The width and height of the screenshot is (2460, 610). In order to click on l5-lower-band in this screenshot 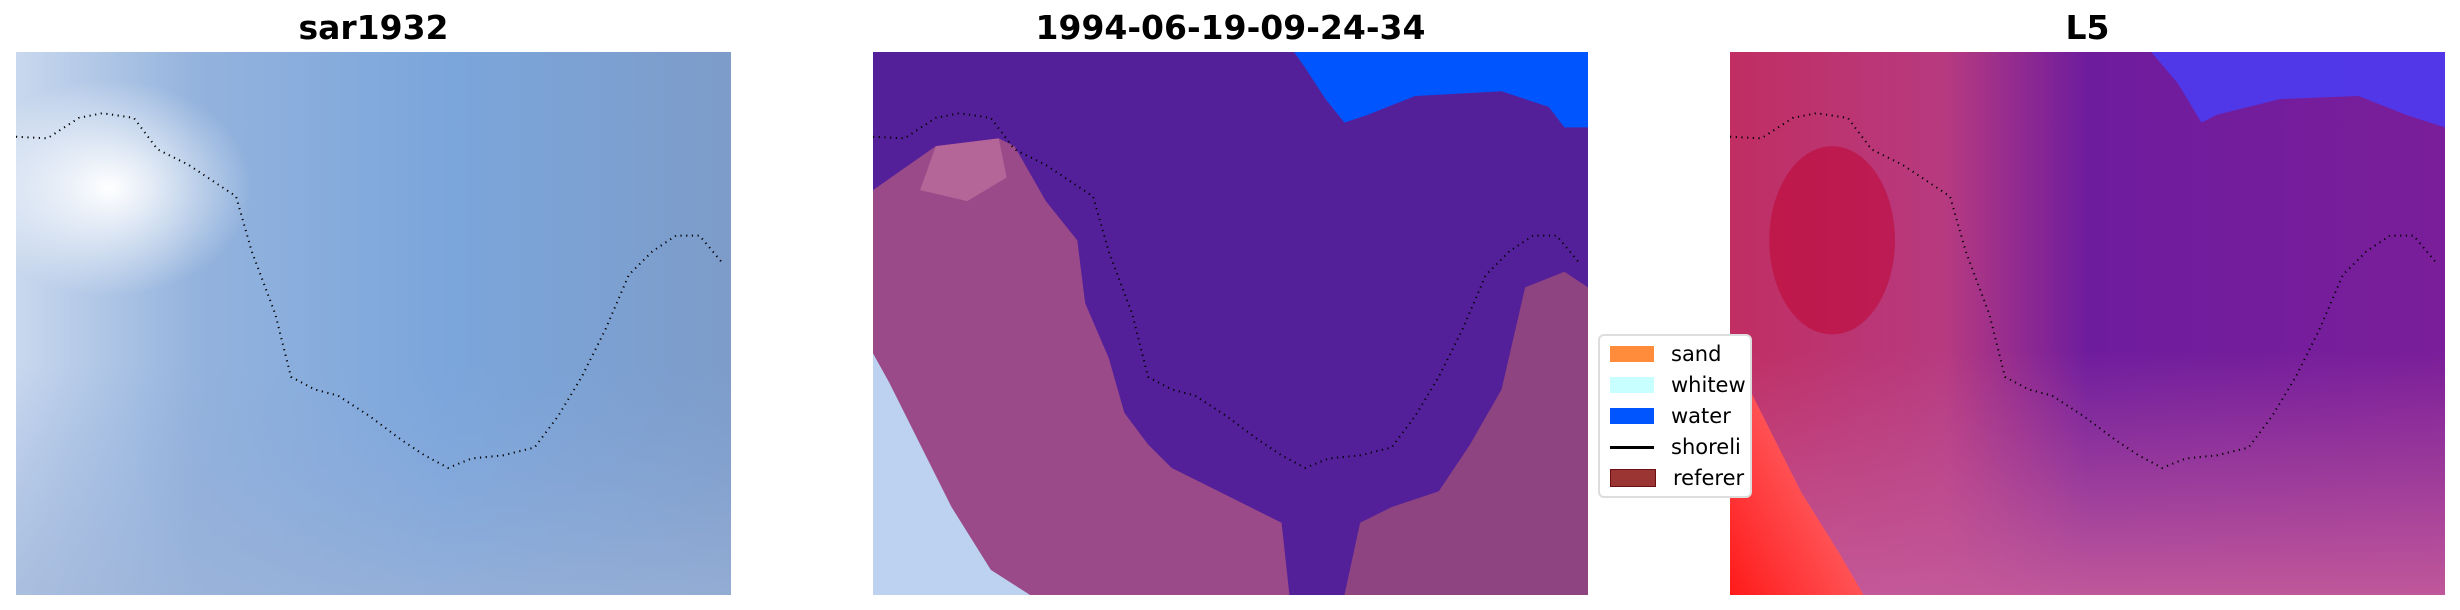, I will do `click(2087, 472)`.